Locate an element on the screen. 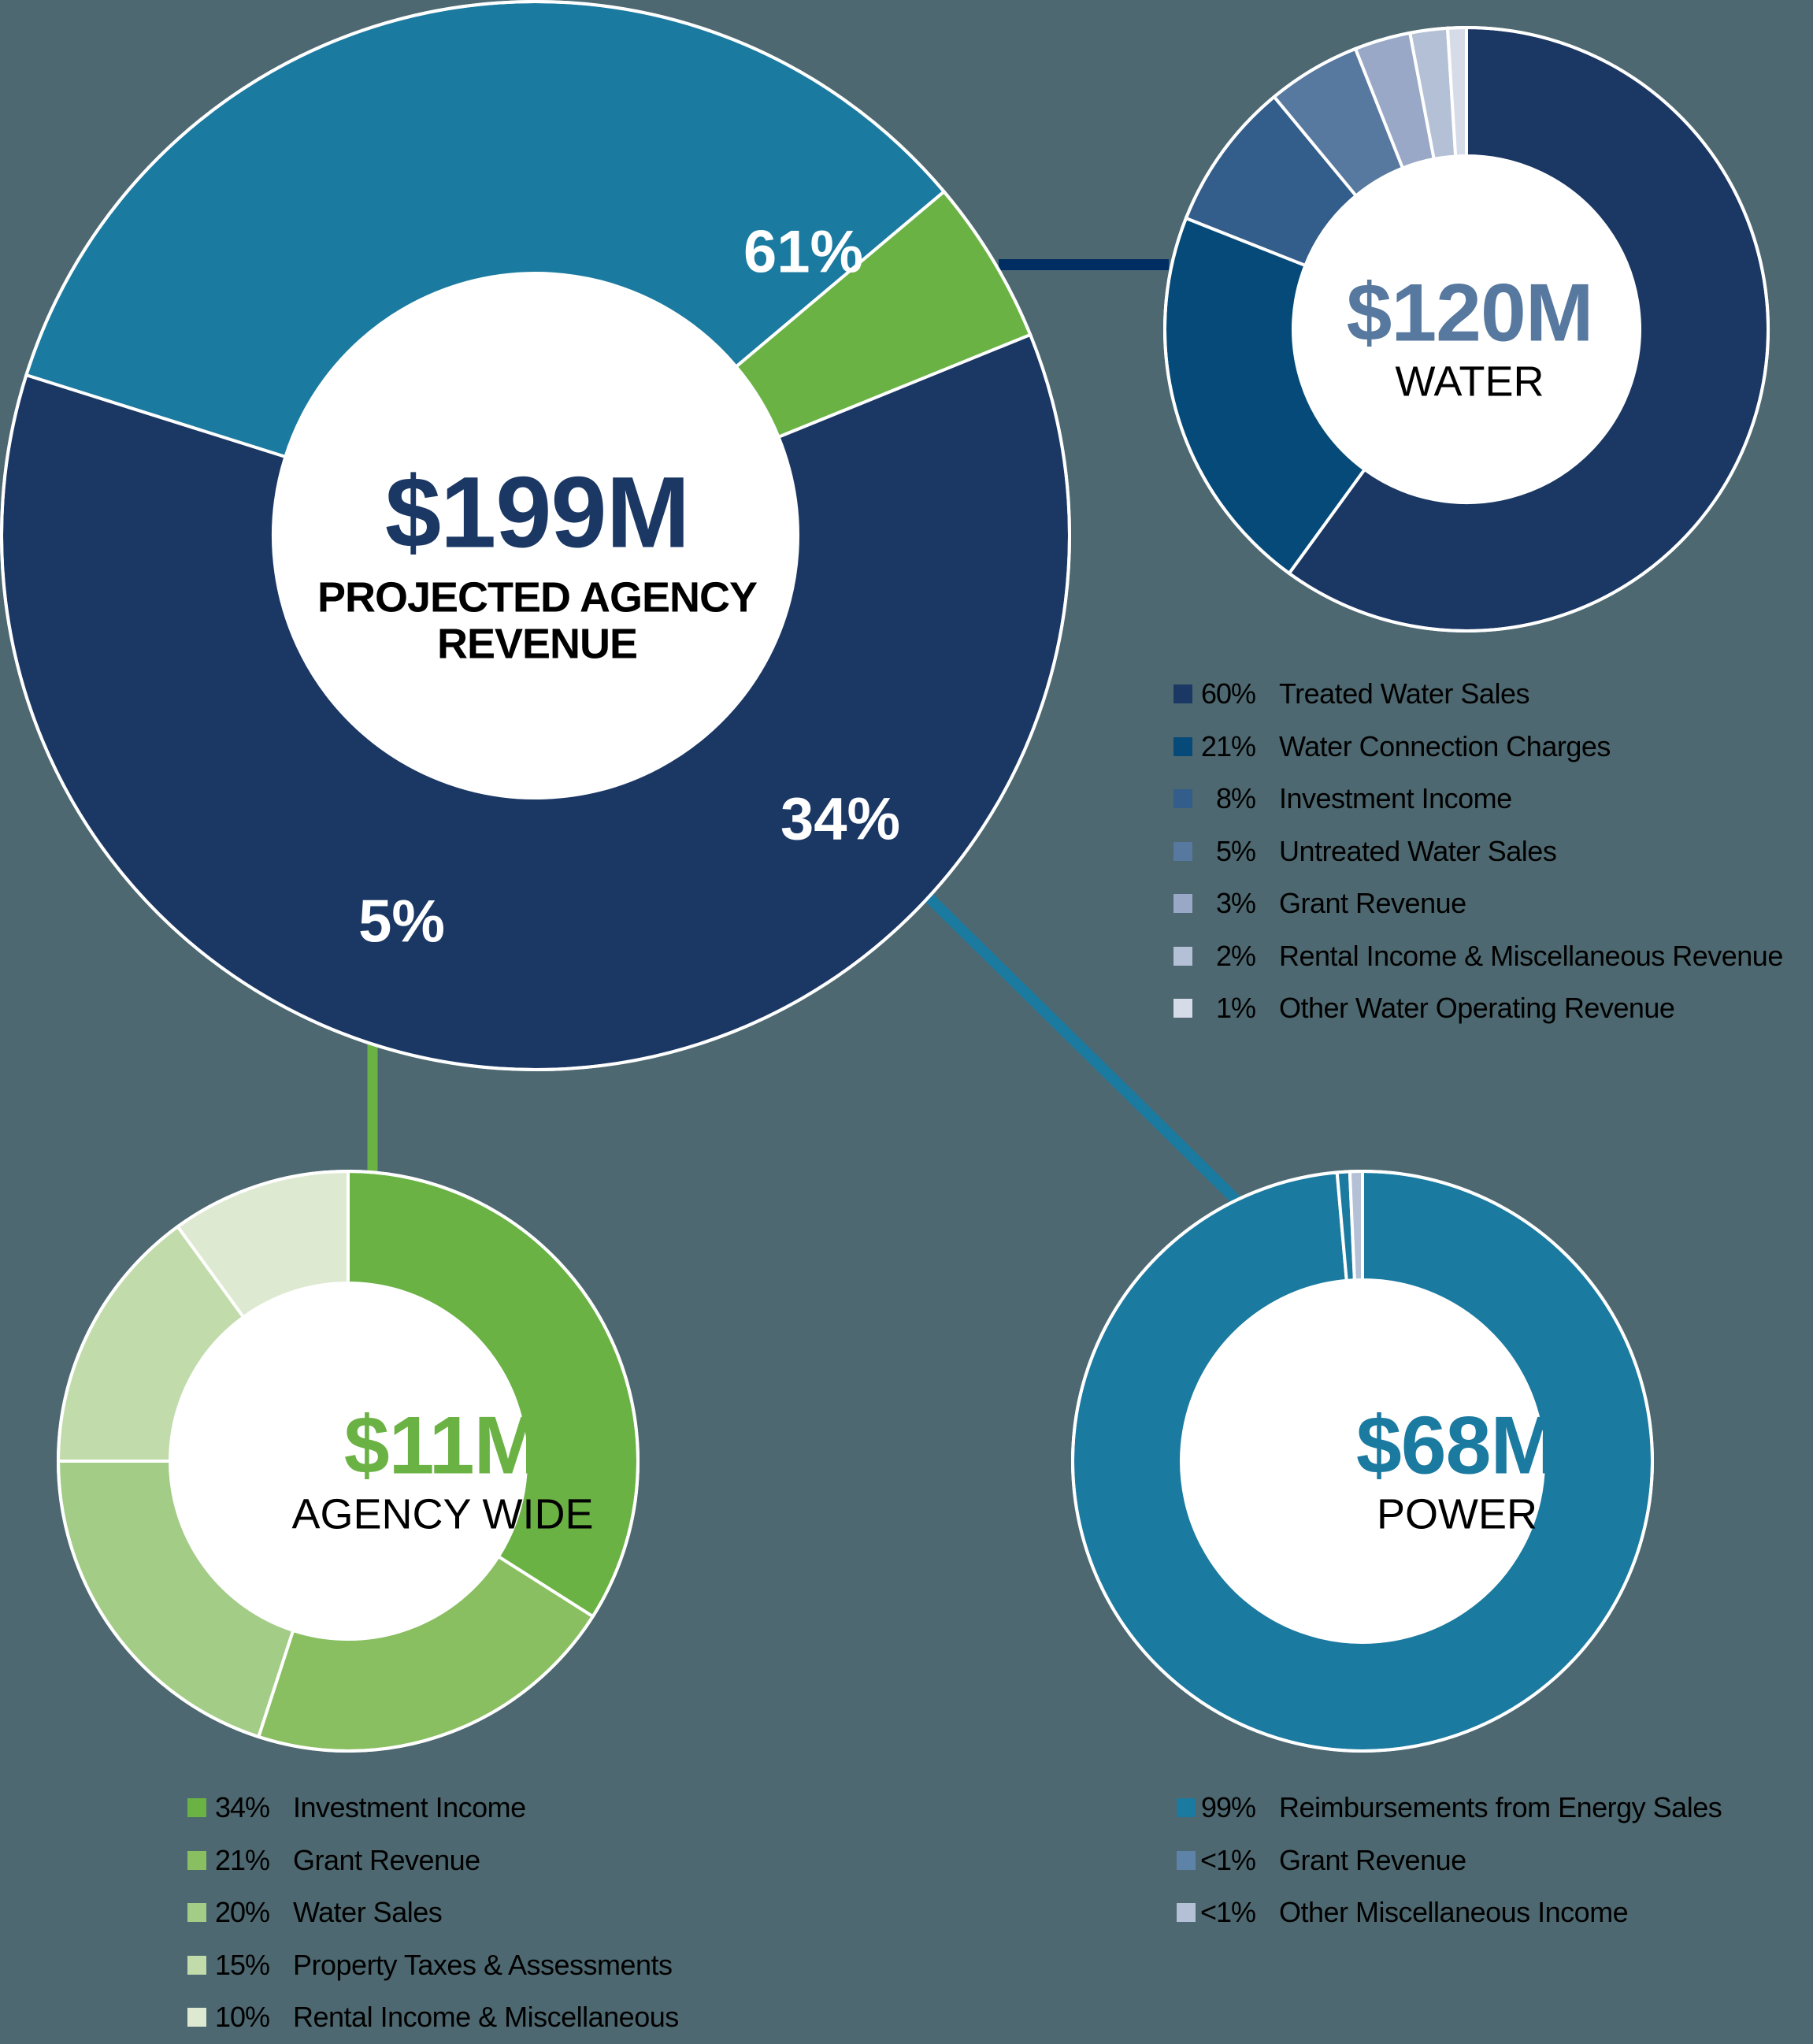  legend-item: <1% Grant Revenue is located at coordinates (1449, 1861).